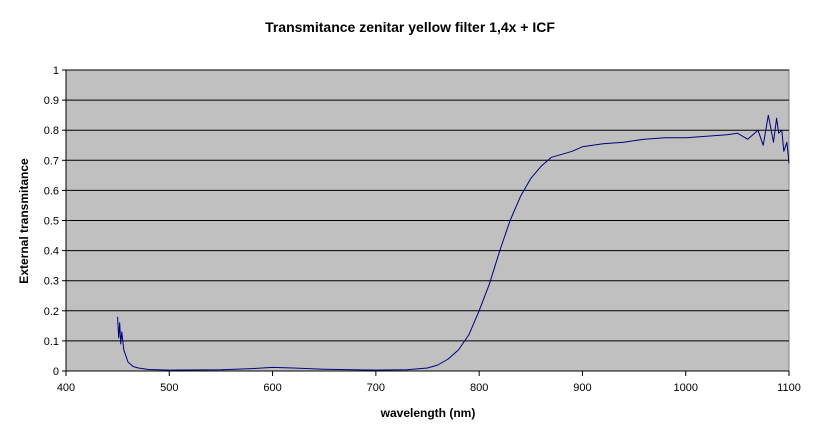 This screenshot has width=817, height=439. I want to click on y-tick-label: 0.8, so click(51, 131).